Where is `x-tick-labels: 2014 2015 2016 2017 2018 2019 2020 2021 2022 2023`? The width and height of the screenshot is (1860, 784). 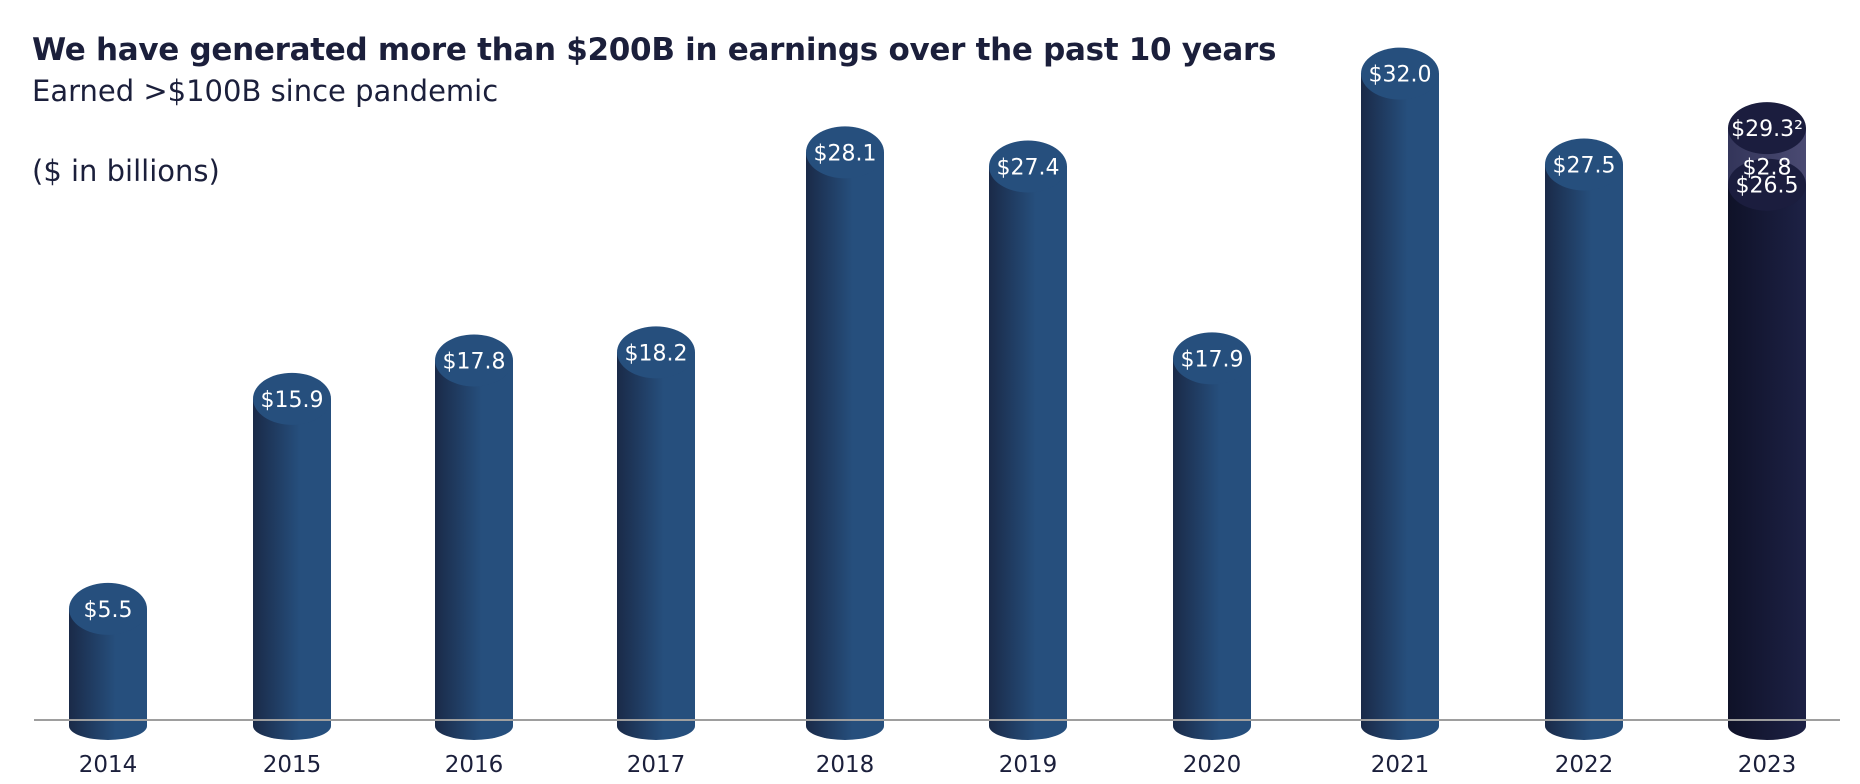
x-tick-labels: 2014 2015 2016 2017 2018 2019 2020 2021 2022 2023 is located at coordinates (938, 765).